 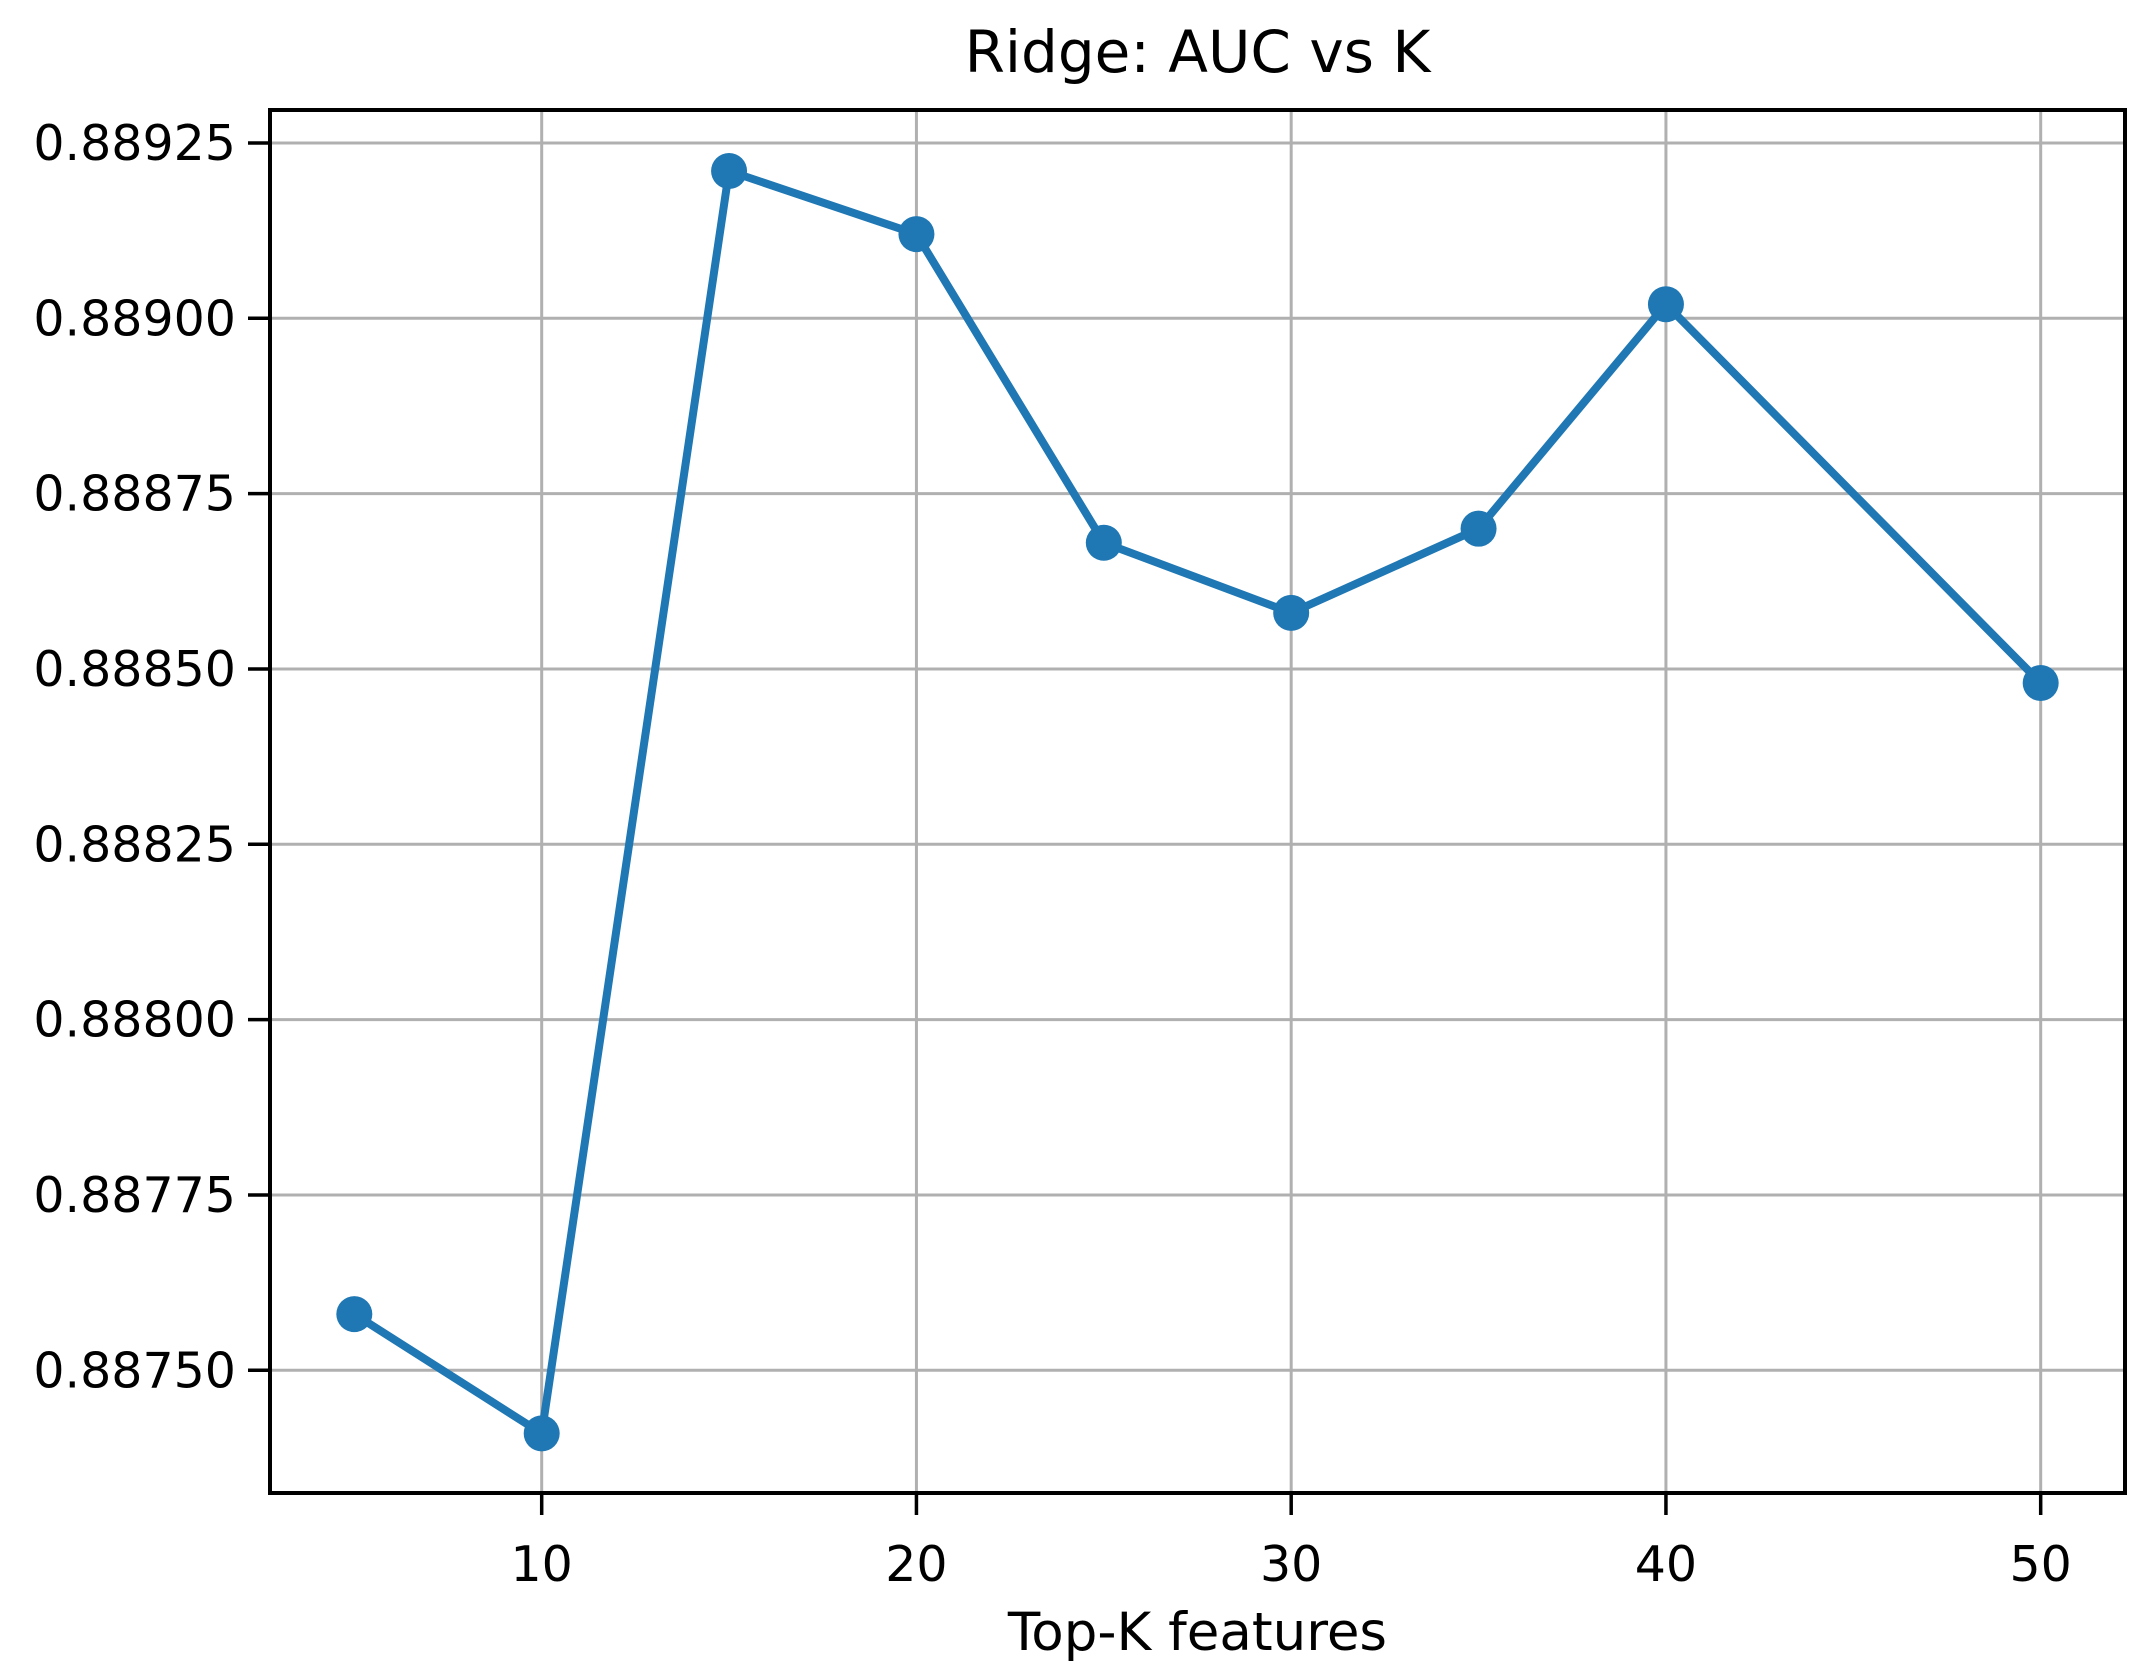 What do you see at coordinates (134, 1370) in the screenshot?
I see `y-tick-label: 0.88750` at bounding box center [134, 1370].